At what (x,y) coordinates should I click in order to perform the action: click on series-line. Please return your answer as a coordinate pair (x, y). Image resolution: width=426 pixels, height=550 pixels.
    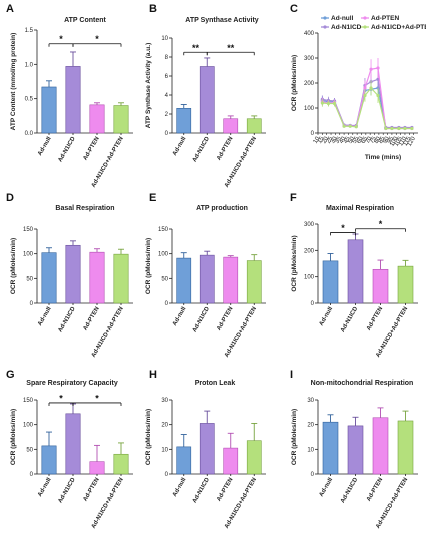
    Looking at the image, I should click on (367, 98).